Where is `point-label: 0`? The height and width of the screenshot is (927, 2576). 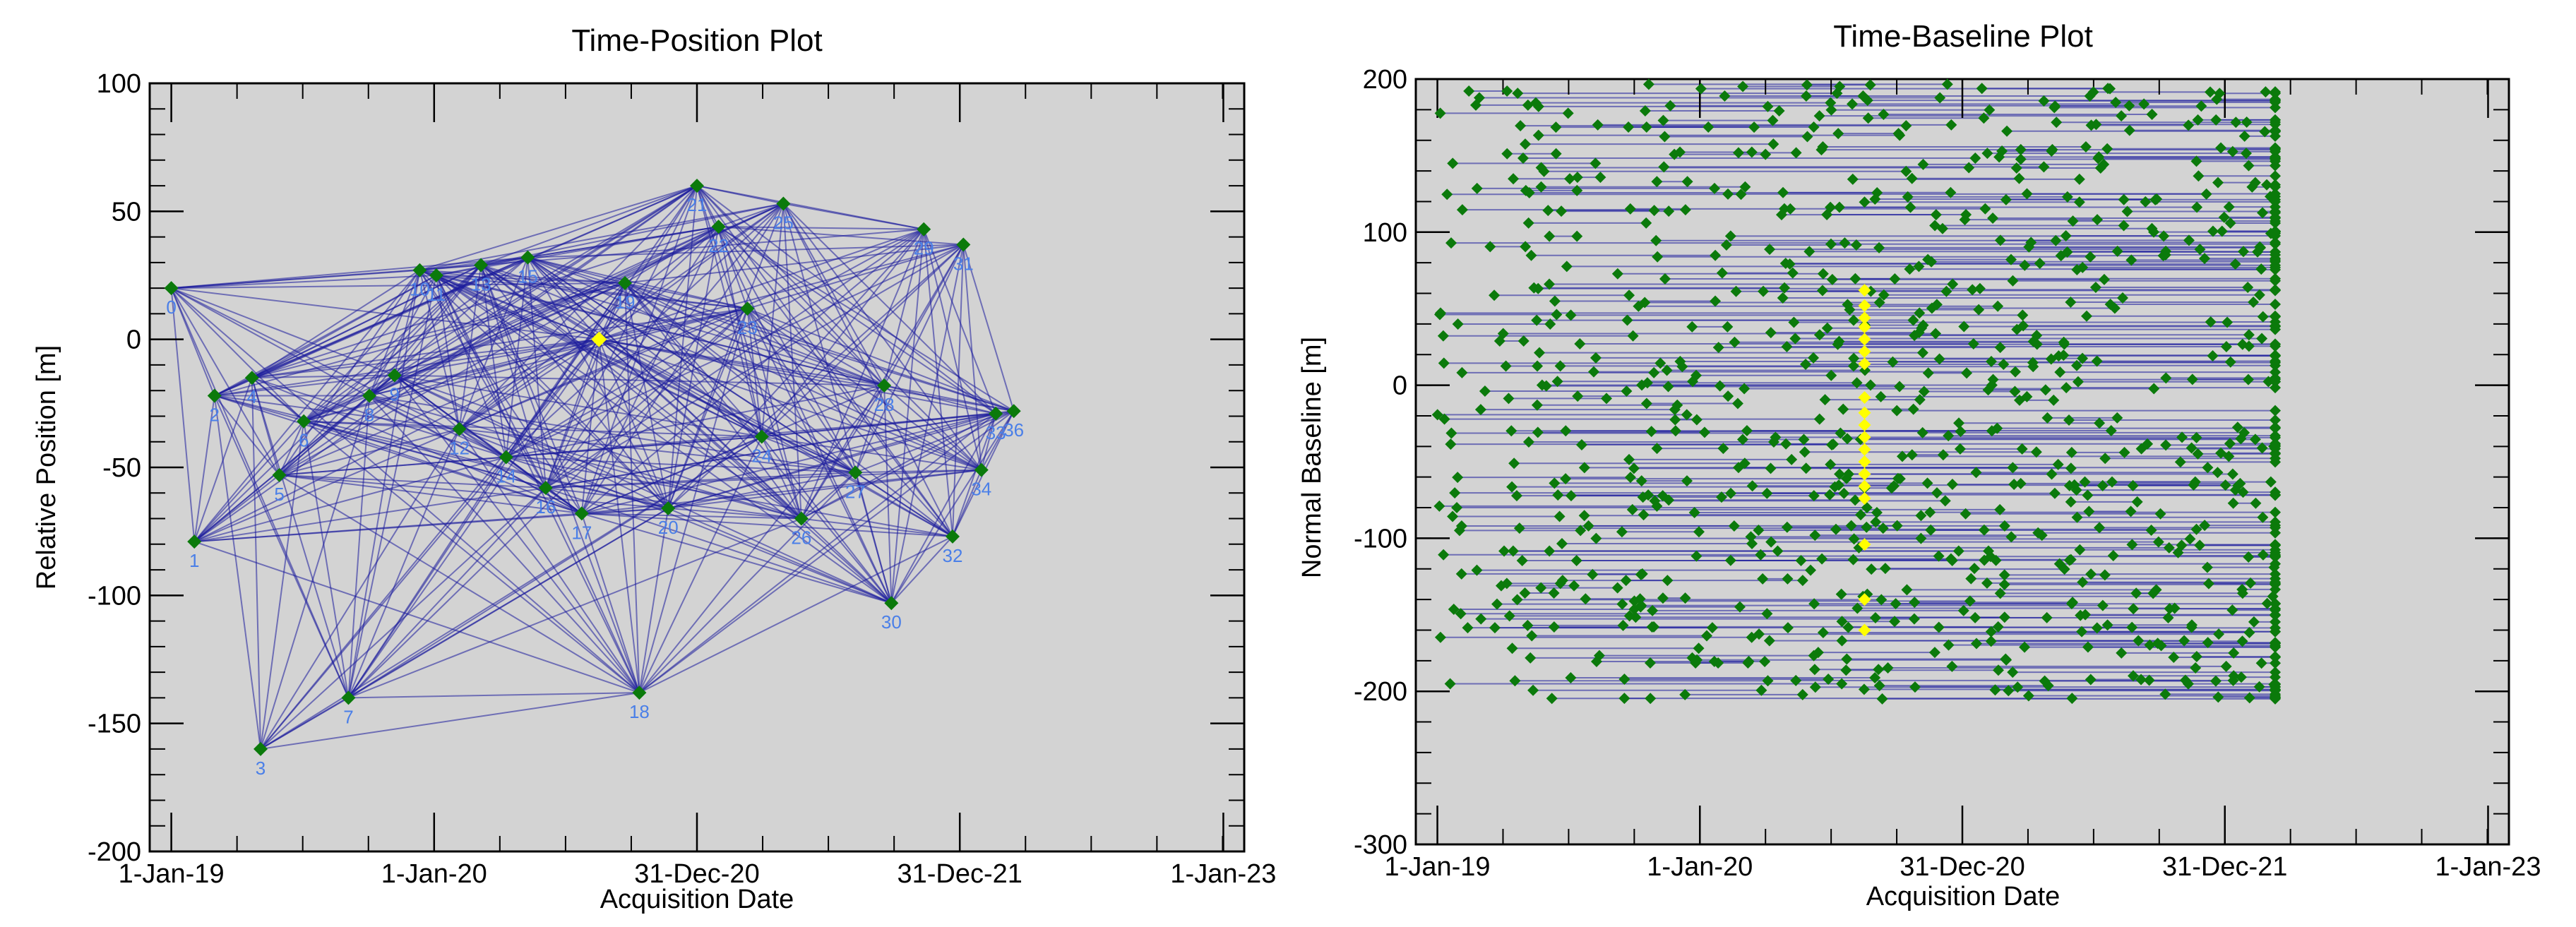
point-label: 0 is located at coordinates (171, 308).